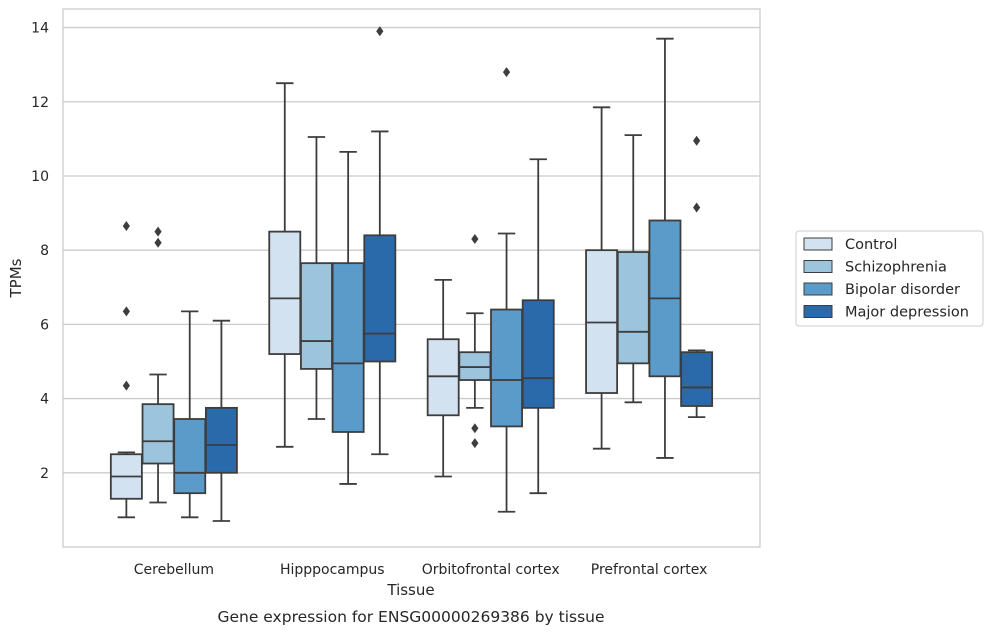  What do you see at coordinates (896, 268) in the screenshot?
I see `legend-label: Schizophrenia` at bounding box center [896, 268].